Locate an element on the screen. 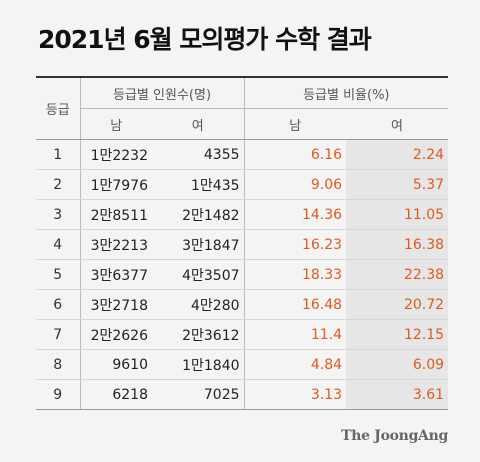 Image resolution: width=480 pixels, height=462 pixels. table-row: 9 6218 7025 3.13 3.61 is located at coordinates (242, 394).